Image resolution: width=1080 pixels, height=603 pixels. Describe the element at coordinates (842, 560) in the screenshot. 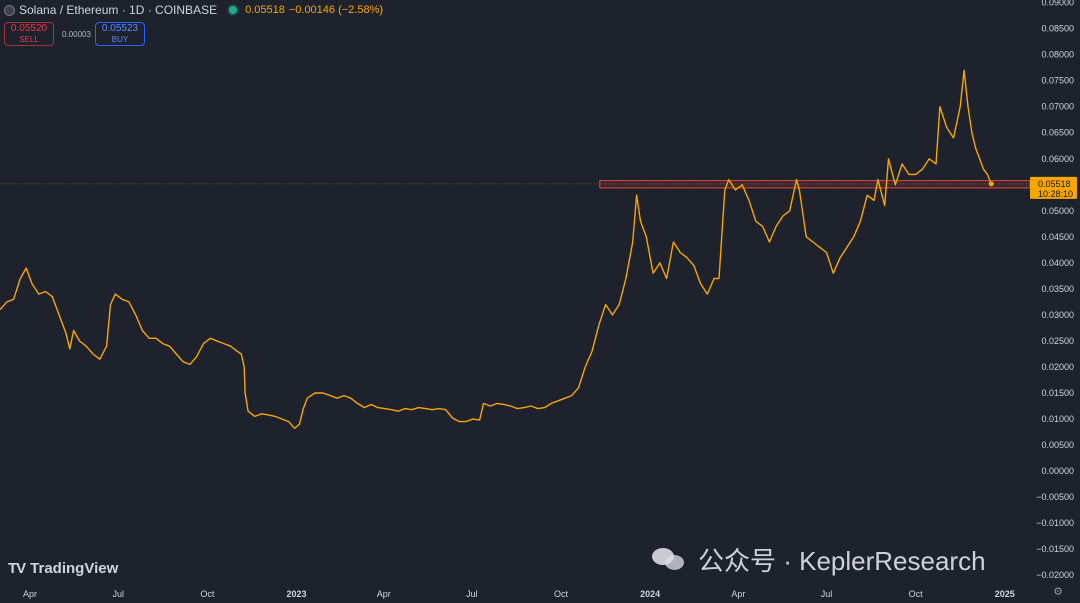

I see `watermark-text: 公众号 · KeplerResearch` at that location.